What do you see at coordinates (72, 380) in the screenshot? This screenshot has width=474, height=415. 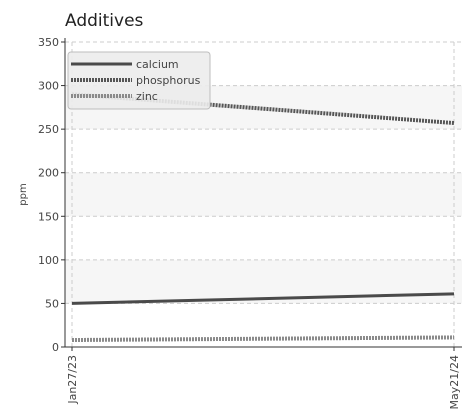 I see `x-tick-label: Jan27/23` at bounding box center [72, 380].